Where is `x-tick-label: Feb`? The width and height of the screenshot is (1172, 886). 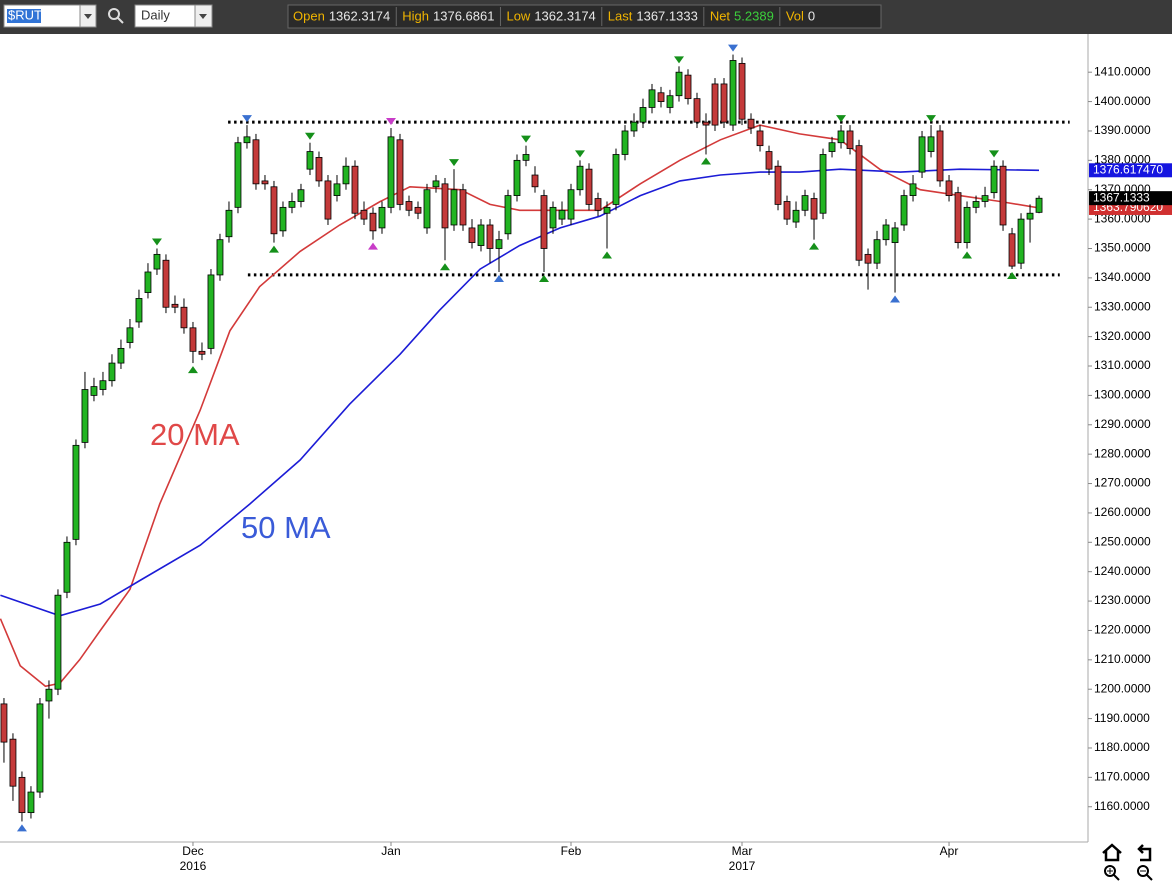 x-tick-label: Feb is located at coordinates (571, 851).